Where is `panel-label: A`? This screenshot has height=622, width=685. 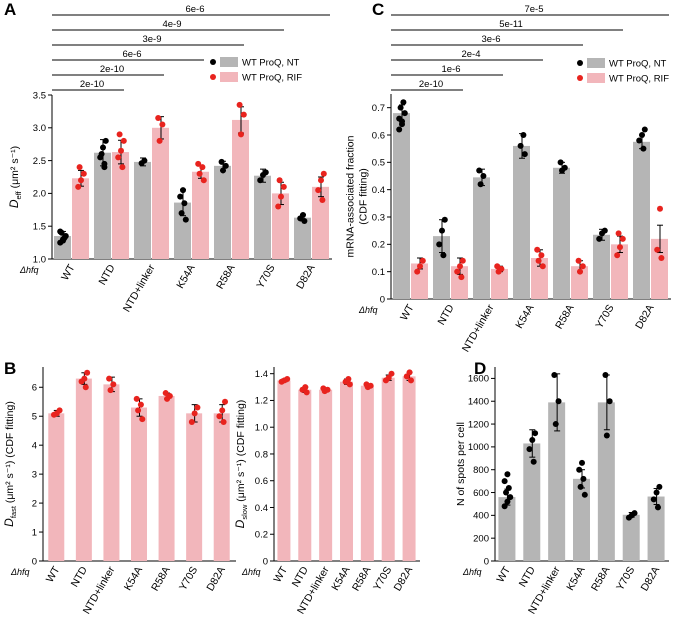
panel-label: A is located at coordinates (10, 9).